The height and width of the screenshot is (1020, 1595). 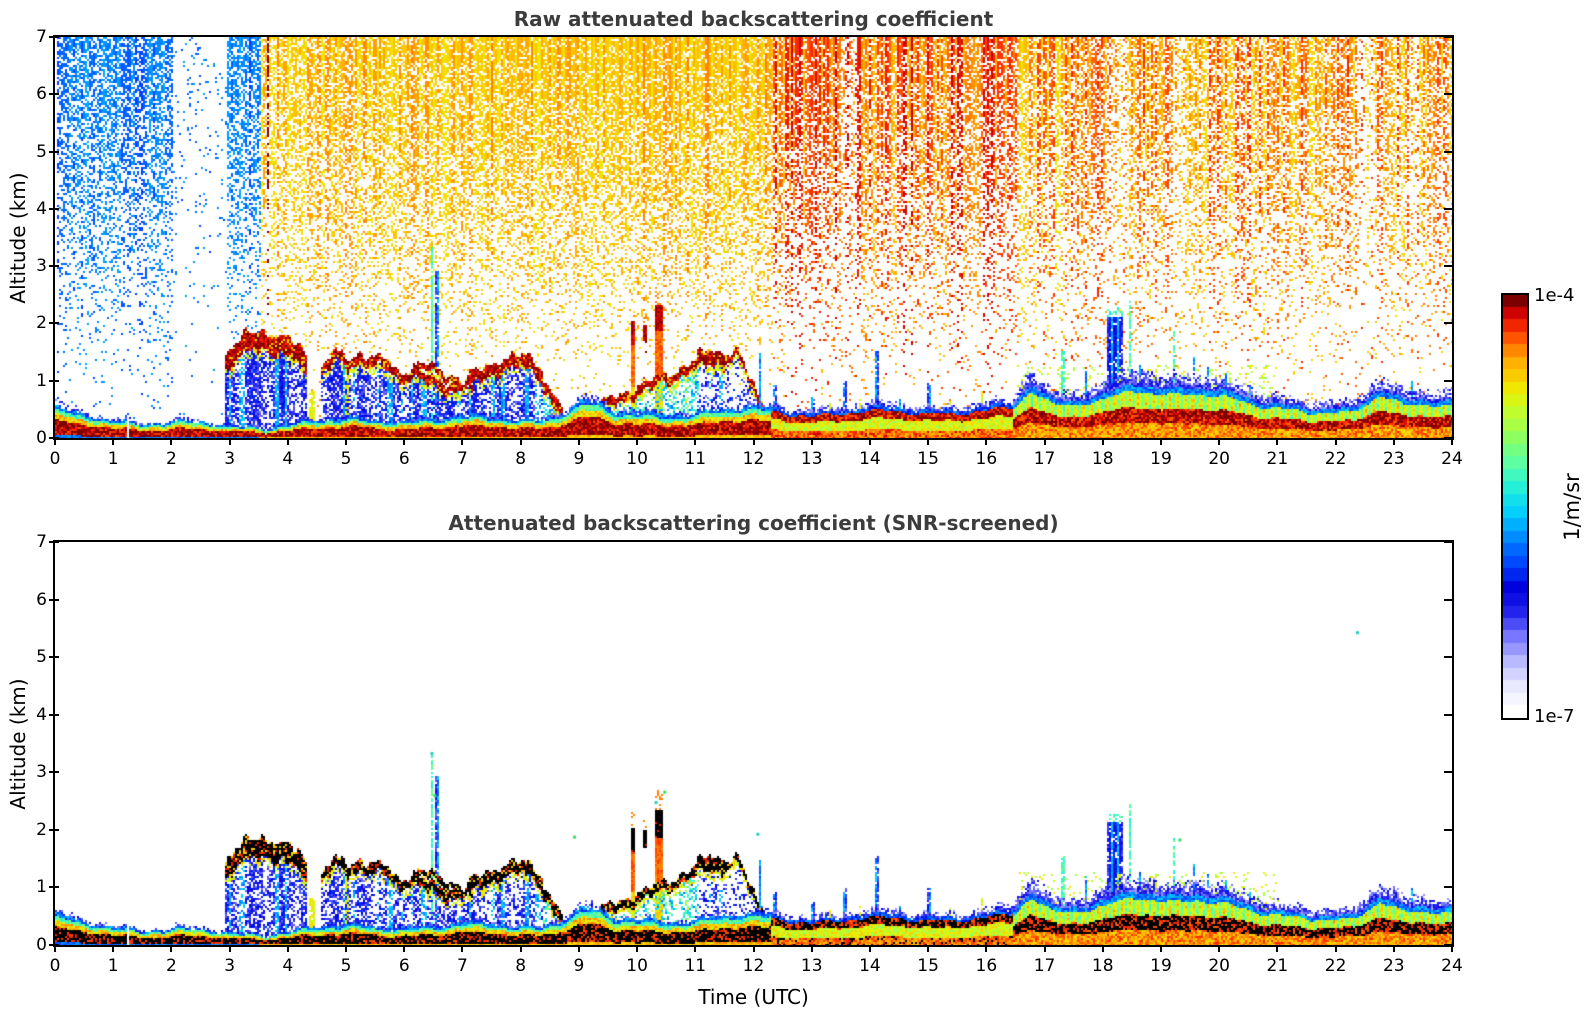 I want to click on colorbar-gradient-canvas, so click(x=1515, y=506).